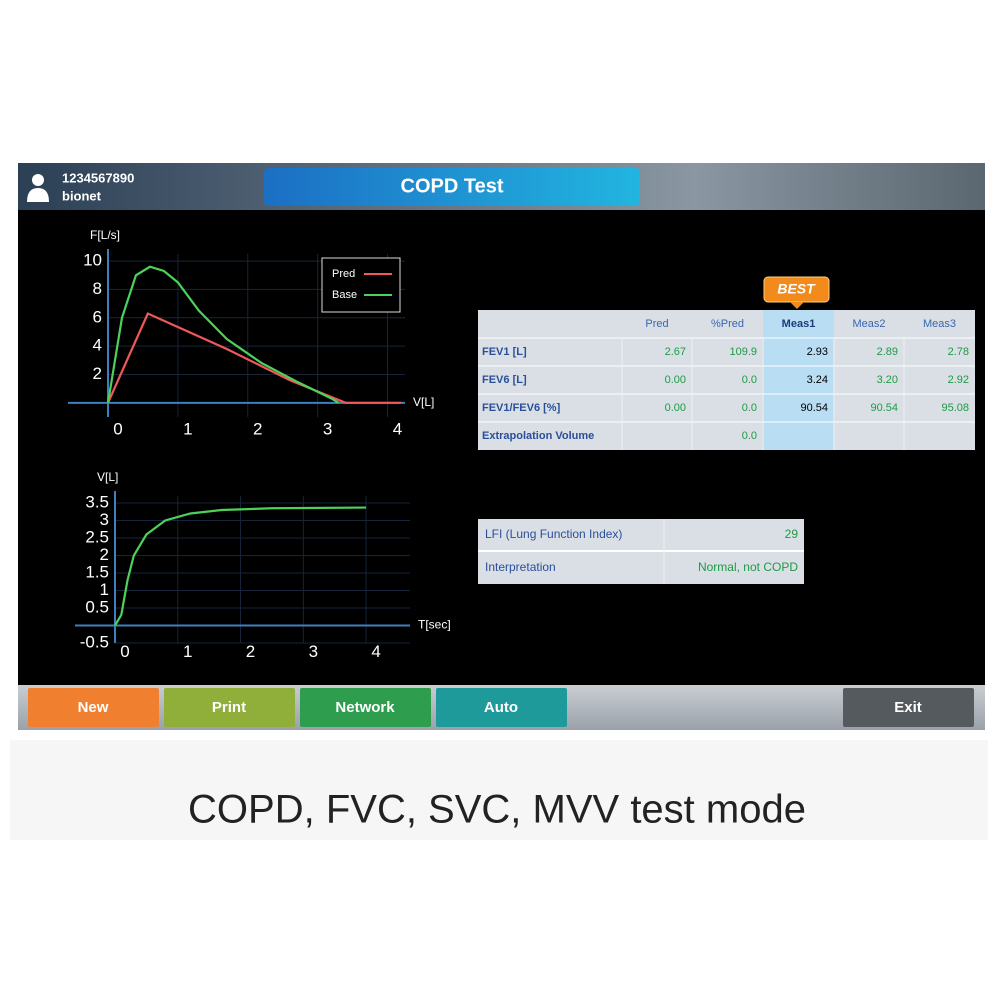 This screenshot has height=1000, width=1000. Describe the element at coordinates (656, 324) in the screenshot. I see `column-header: Pred` at that location.